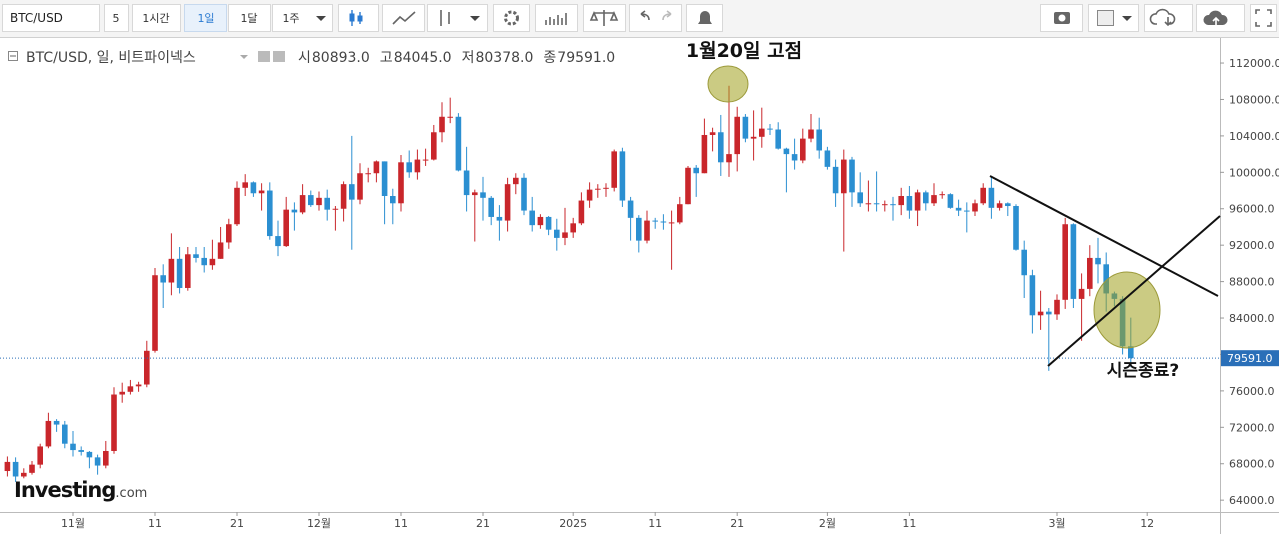  I want to click on x-tick-label: 11, so click(655, 523).